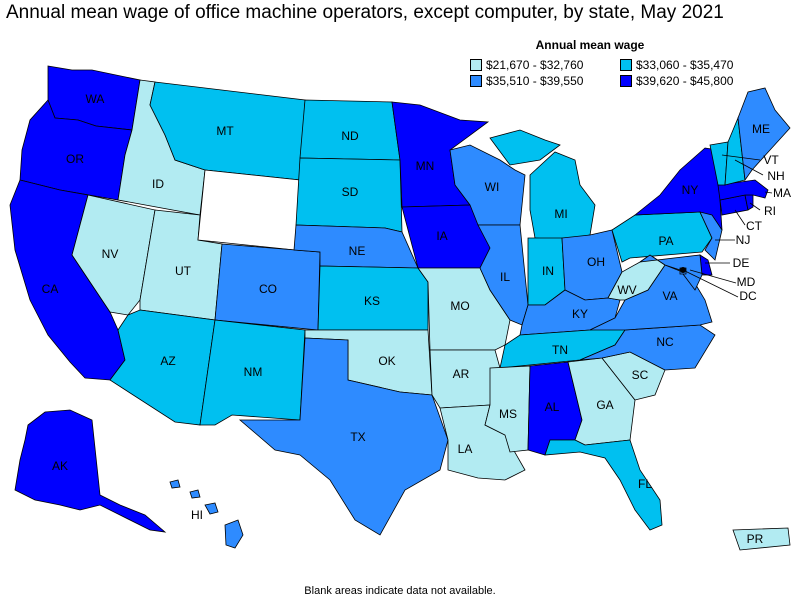 The width and height of the screenshot is (800, 600). Describe the element at coordinates (492, 187) in the screenshot. I see `state-label-wi: WI` at that location.